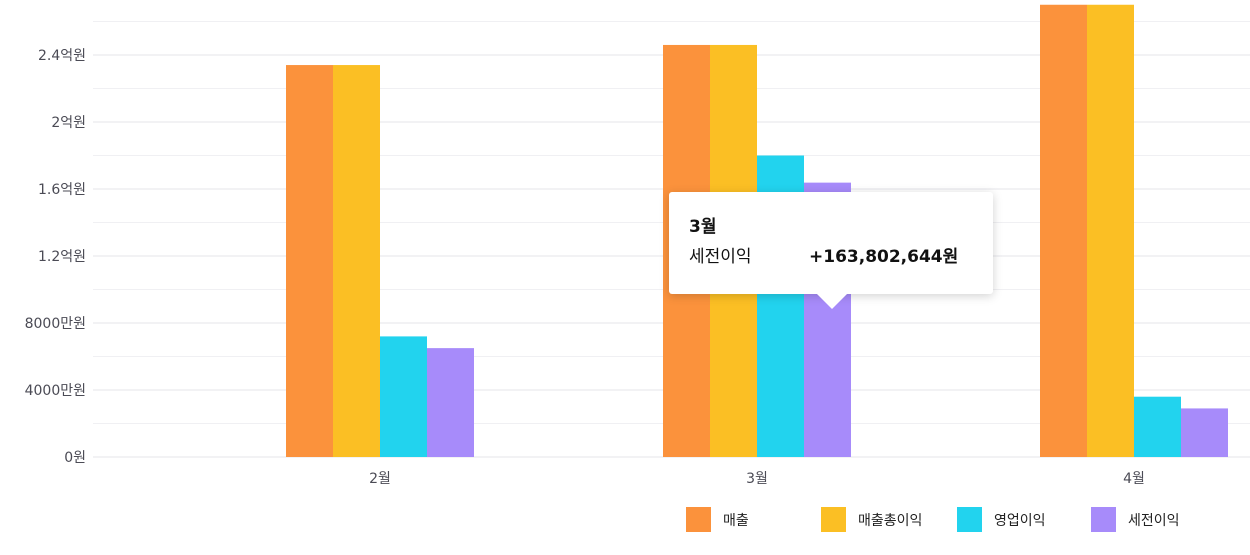  I want to click on y-tick-label: 1.2억원, so click(62, 257).